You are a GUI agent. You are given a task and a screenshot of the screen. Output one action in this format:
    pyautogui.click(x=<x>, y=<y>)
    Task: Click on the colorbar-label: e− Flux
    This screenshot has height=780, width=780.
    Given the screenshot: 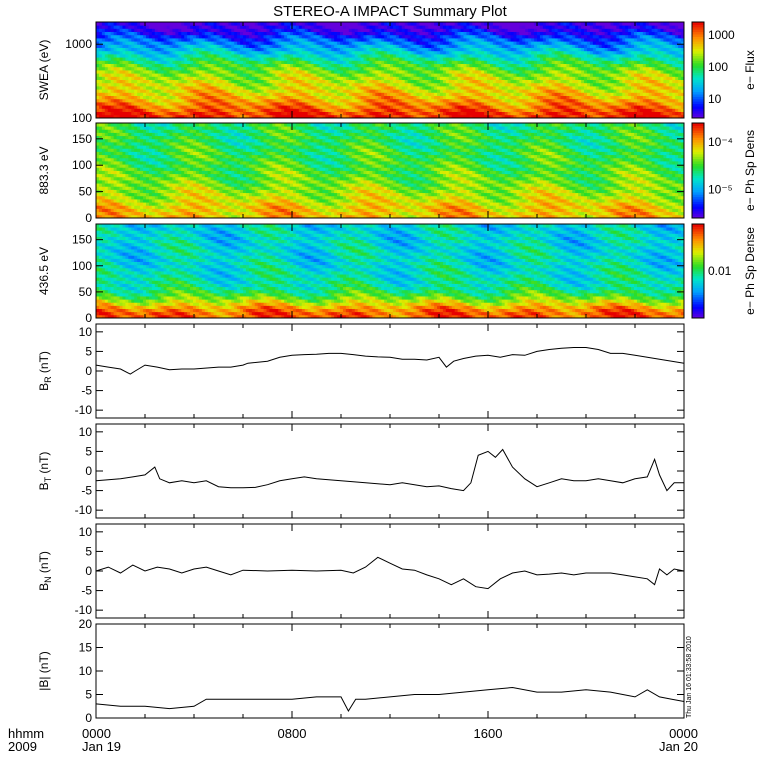 What is the action you would take?
    pyautogui.click(x=750, y=70)
    